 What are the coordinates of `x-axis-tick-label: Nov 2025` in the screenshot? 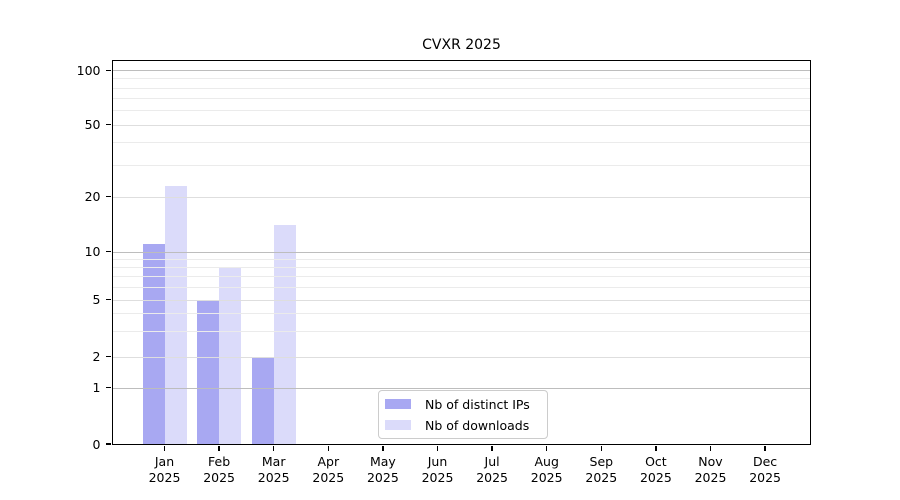 It's located at (711, 470).